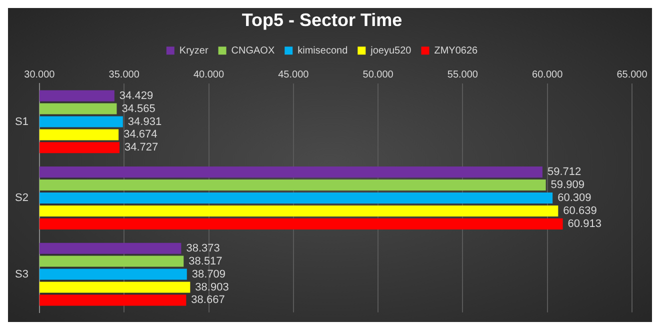 The height and width of the screenshot is (330, 660). What do you see at coordinates (145, 122) in the screenshot?
I see `data-label: 34.931` at bounding box center [145, 122].